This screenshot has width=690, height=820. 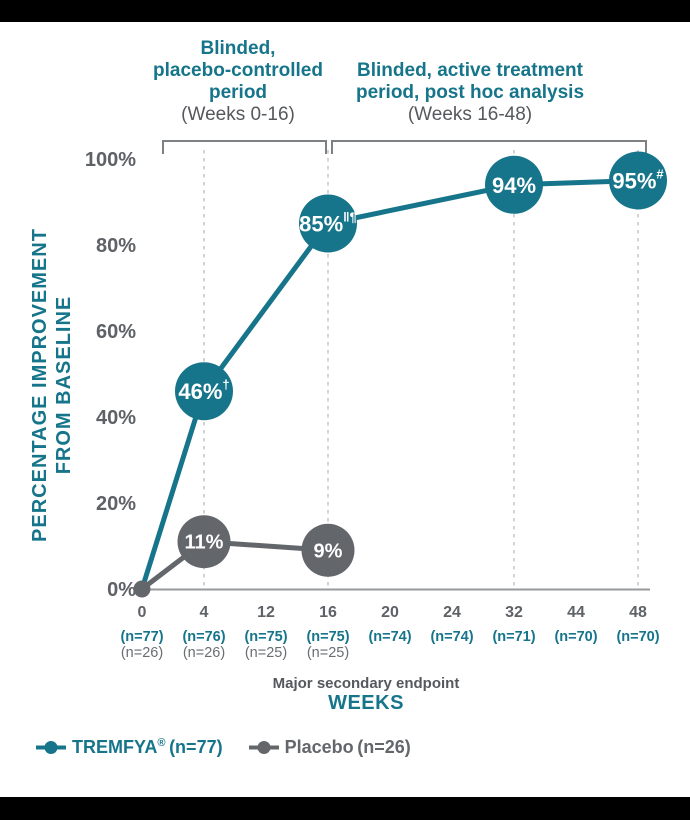 What do you see at coordinates (513, 637) in the screenshot?
I see `n-label-tremfya-week32: (n=71)` at bounding box center [513, 637].